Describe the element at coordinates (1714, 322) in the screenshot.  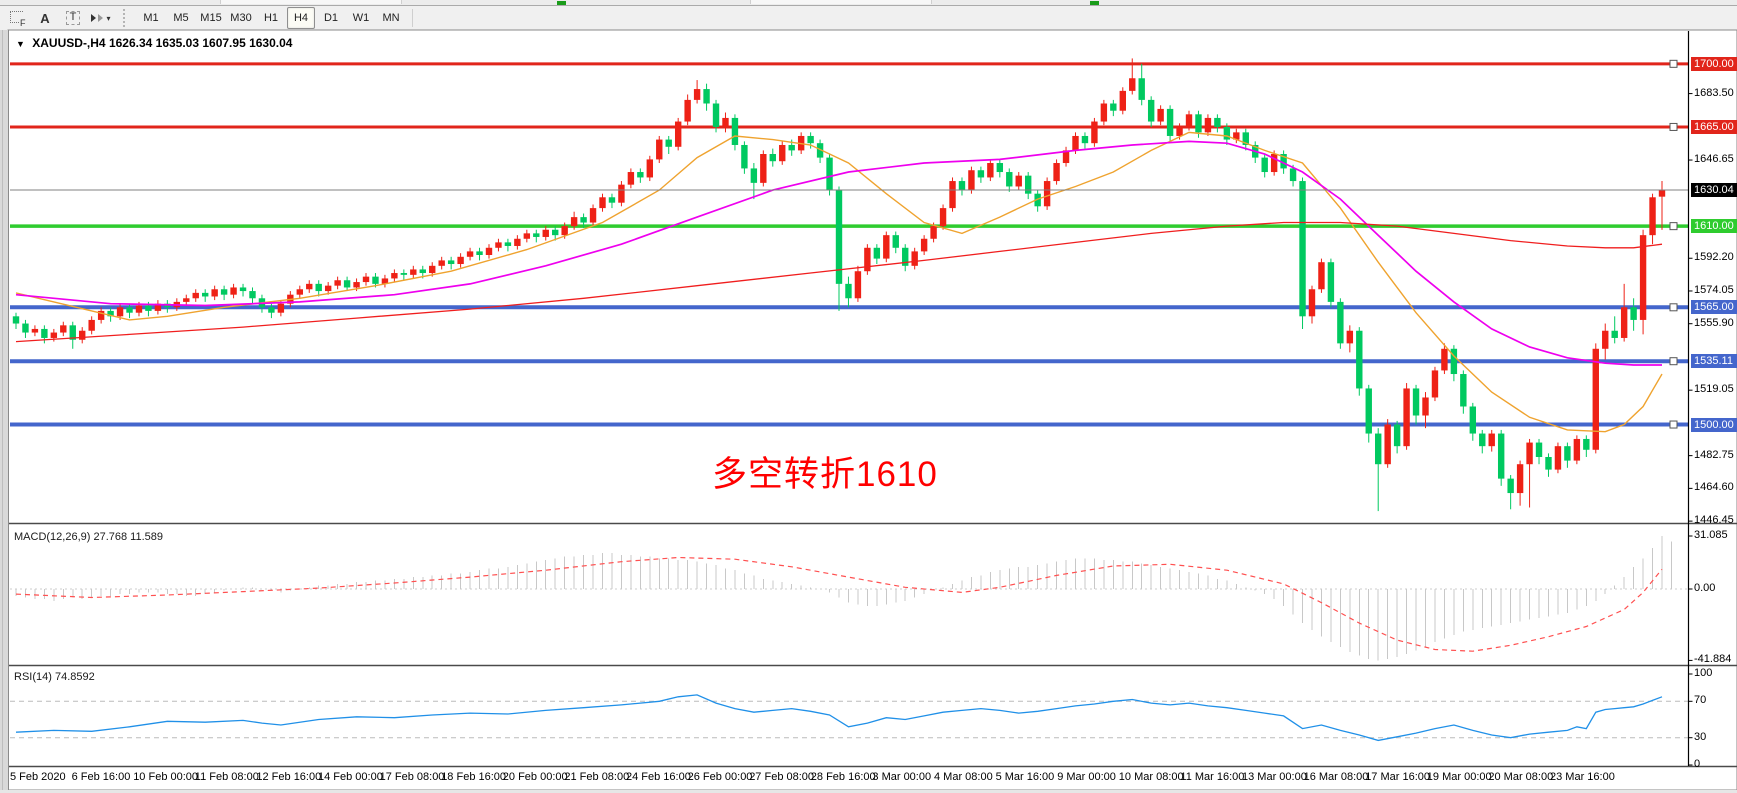
I see `price-axis-tick-label: 1555.90` at that location.